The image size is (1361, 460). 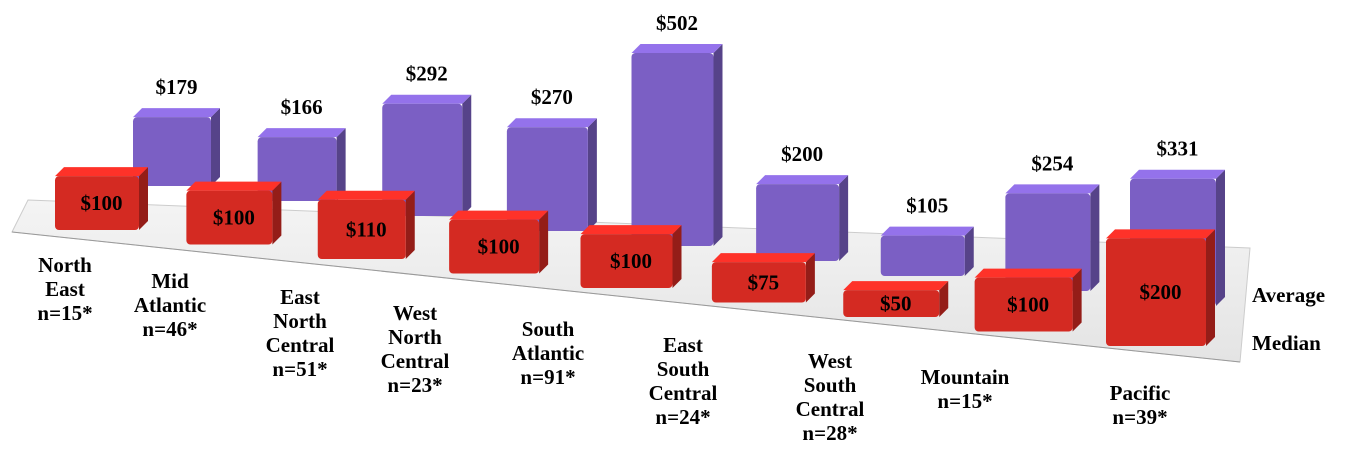 I want to click on value-label: $292, so click(x=427, y=74).